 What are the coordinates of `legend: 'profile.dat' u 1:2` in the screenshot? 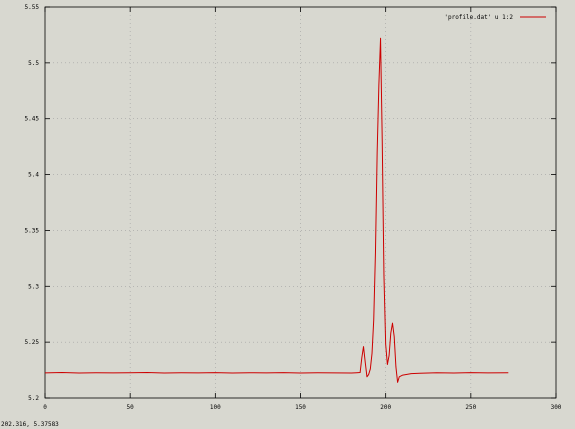 It's located at (495, 17).